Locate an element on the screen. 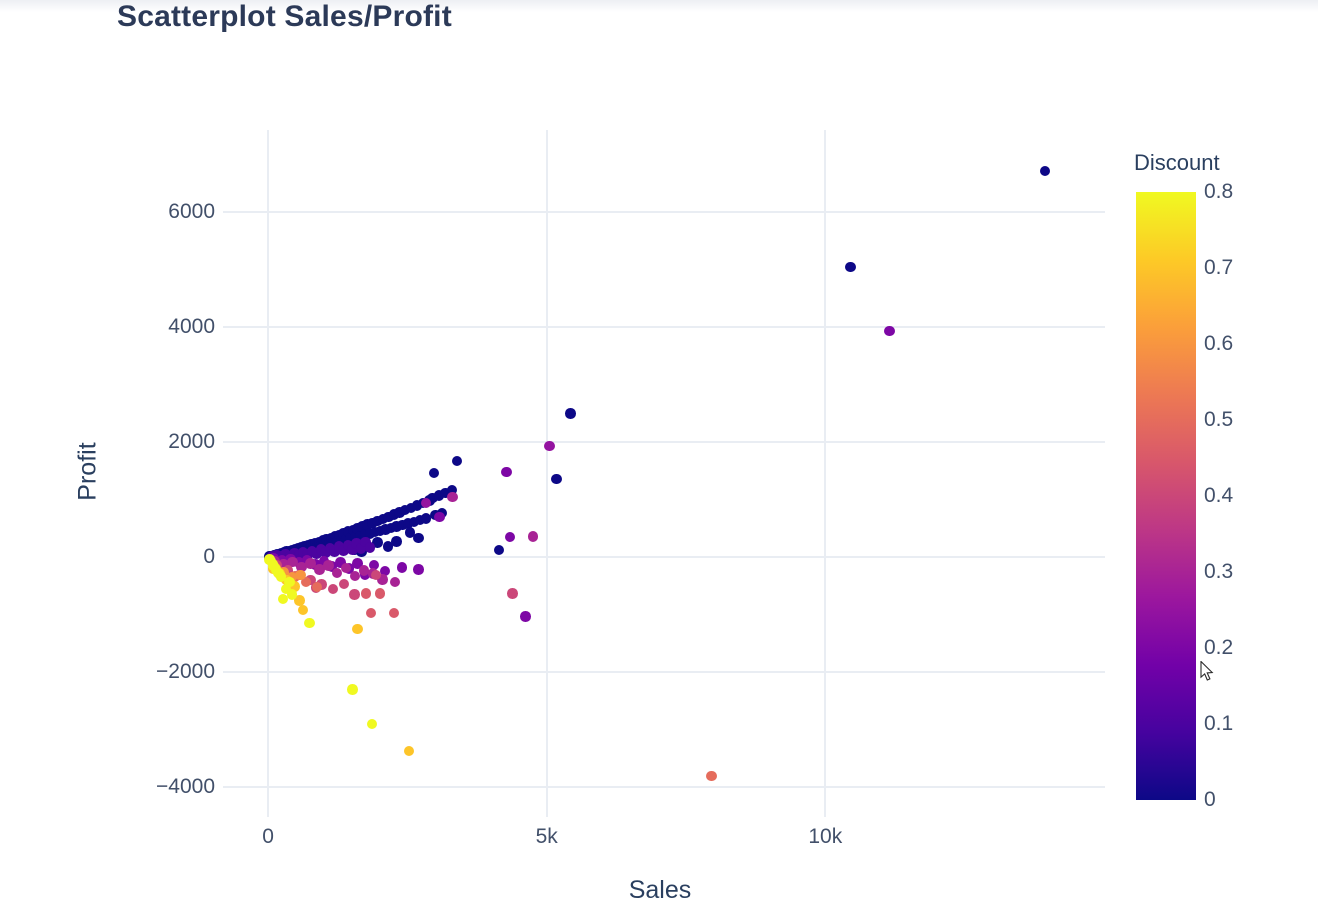 The image size is (1318, 910). chart-title: Scatterplot Sales/Profit is located at coordinates (284, 16).